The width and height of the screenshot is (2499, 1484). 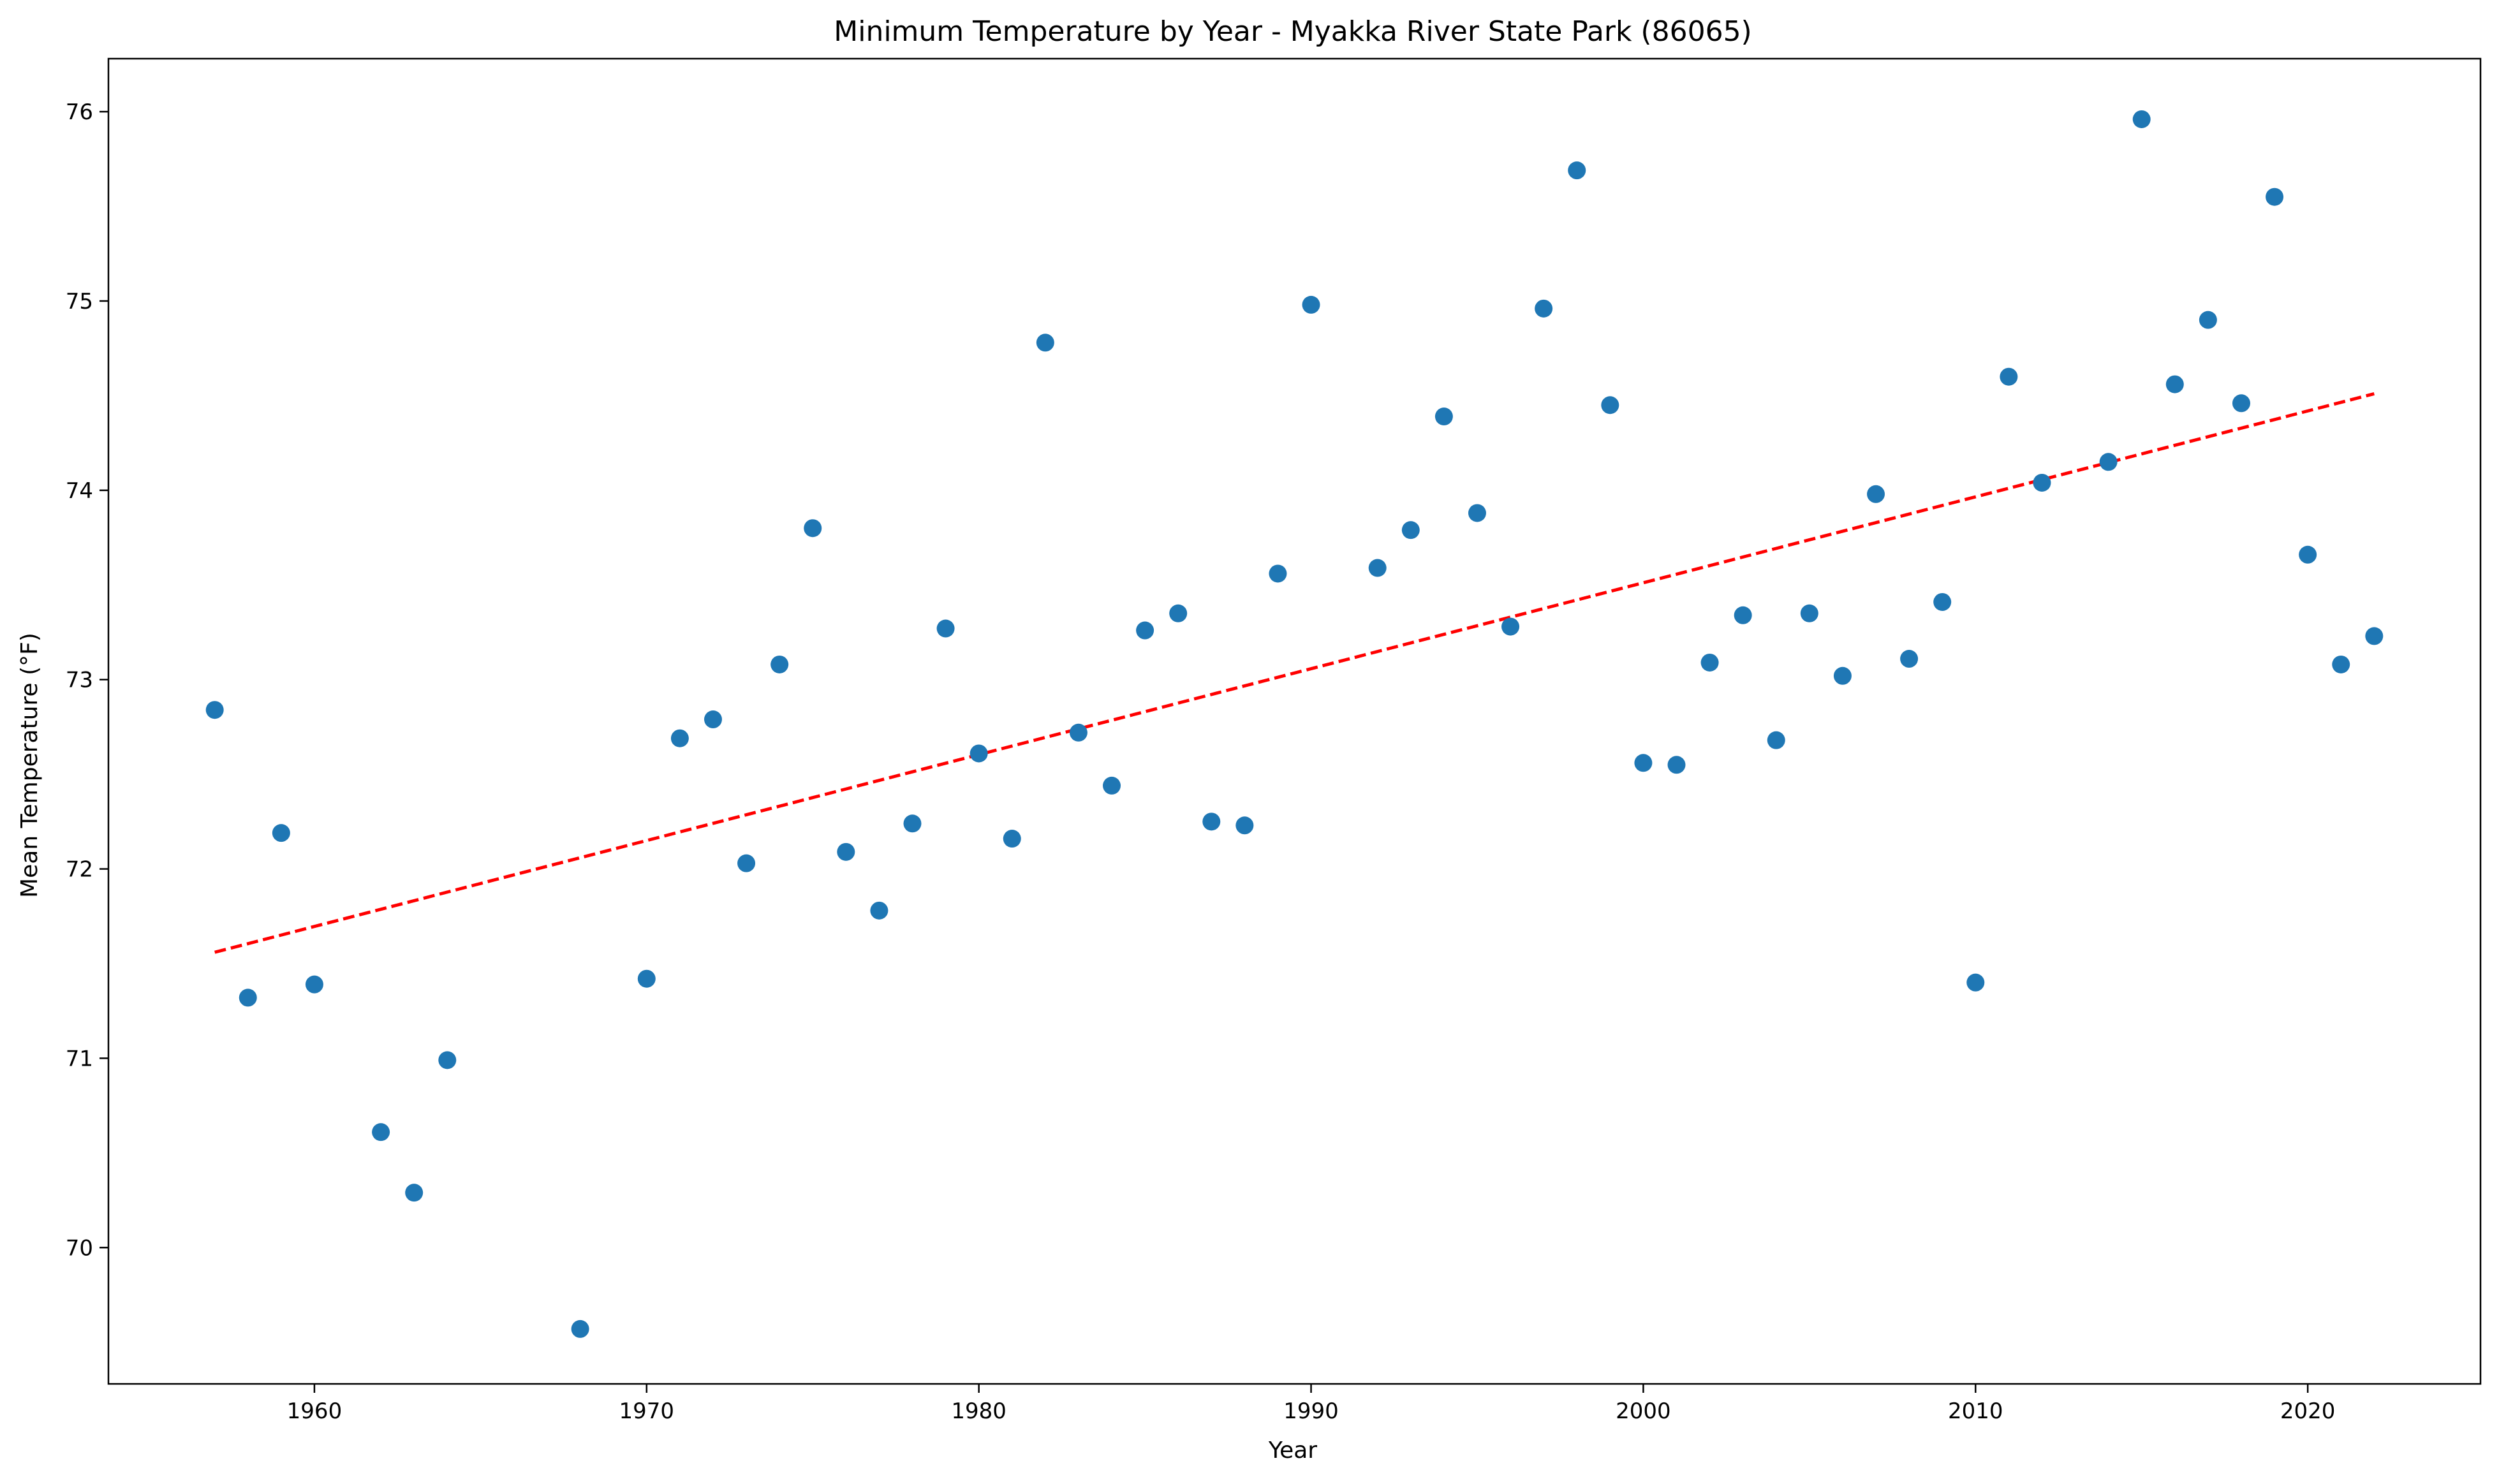 What do you see at coordinates (80, 1248) in the screenshot?
I see `y-tick-label: 70` at bounding box center [80, 1248].